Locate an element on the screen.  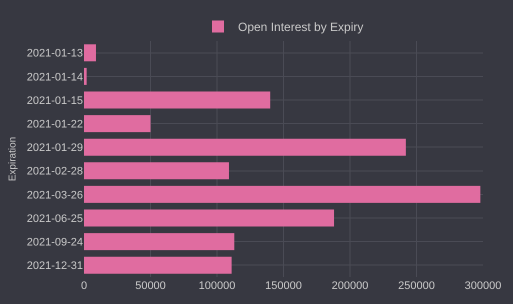
y-tick-label: 2021-01-15 is located at coordinates (54, 100).